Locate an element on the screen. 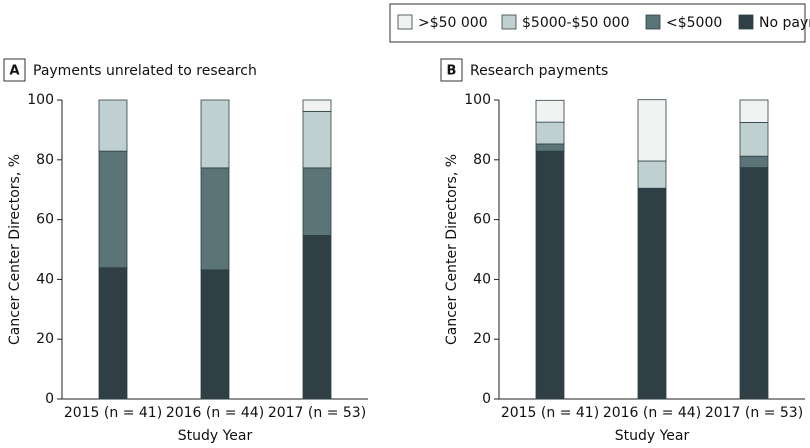 The height and width of the screenshot is (448, 810). panel-letter: A is located at coordinates (14, 71).